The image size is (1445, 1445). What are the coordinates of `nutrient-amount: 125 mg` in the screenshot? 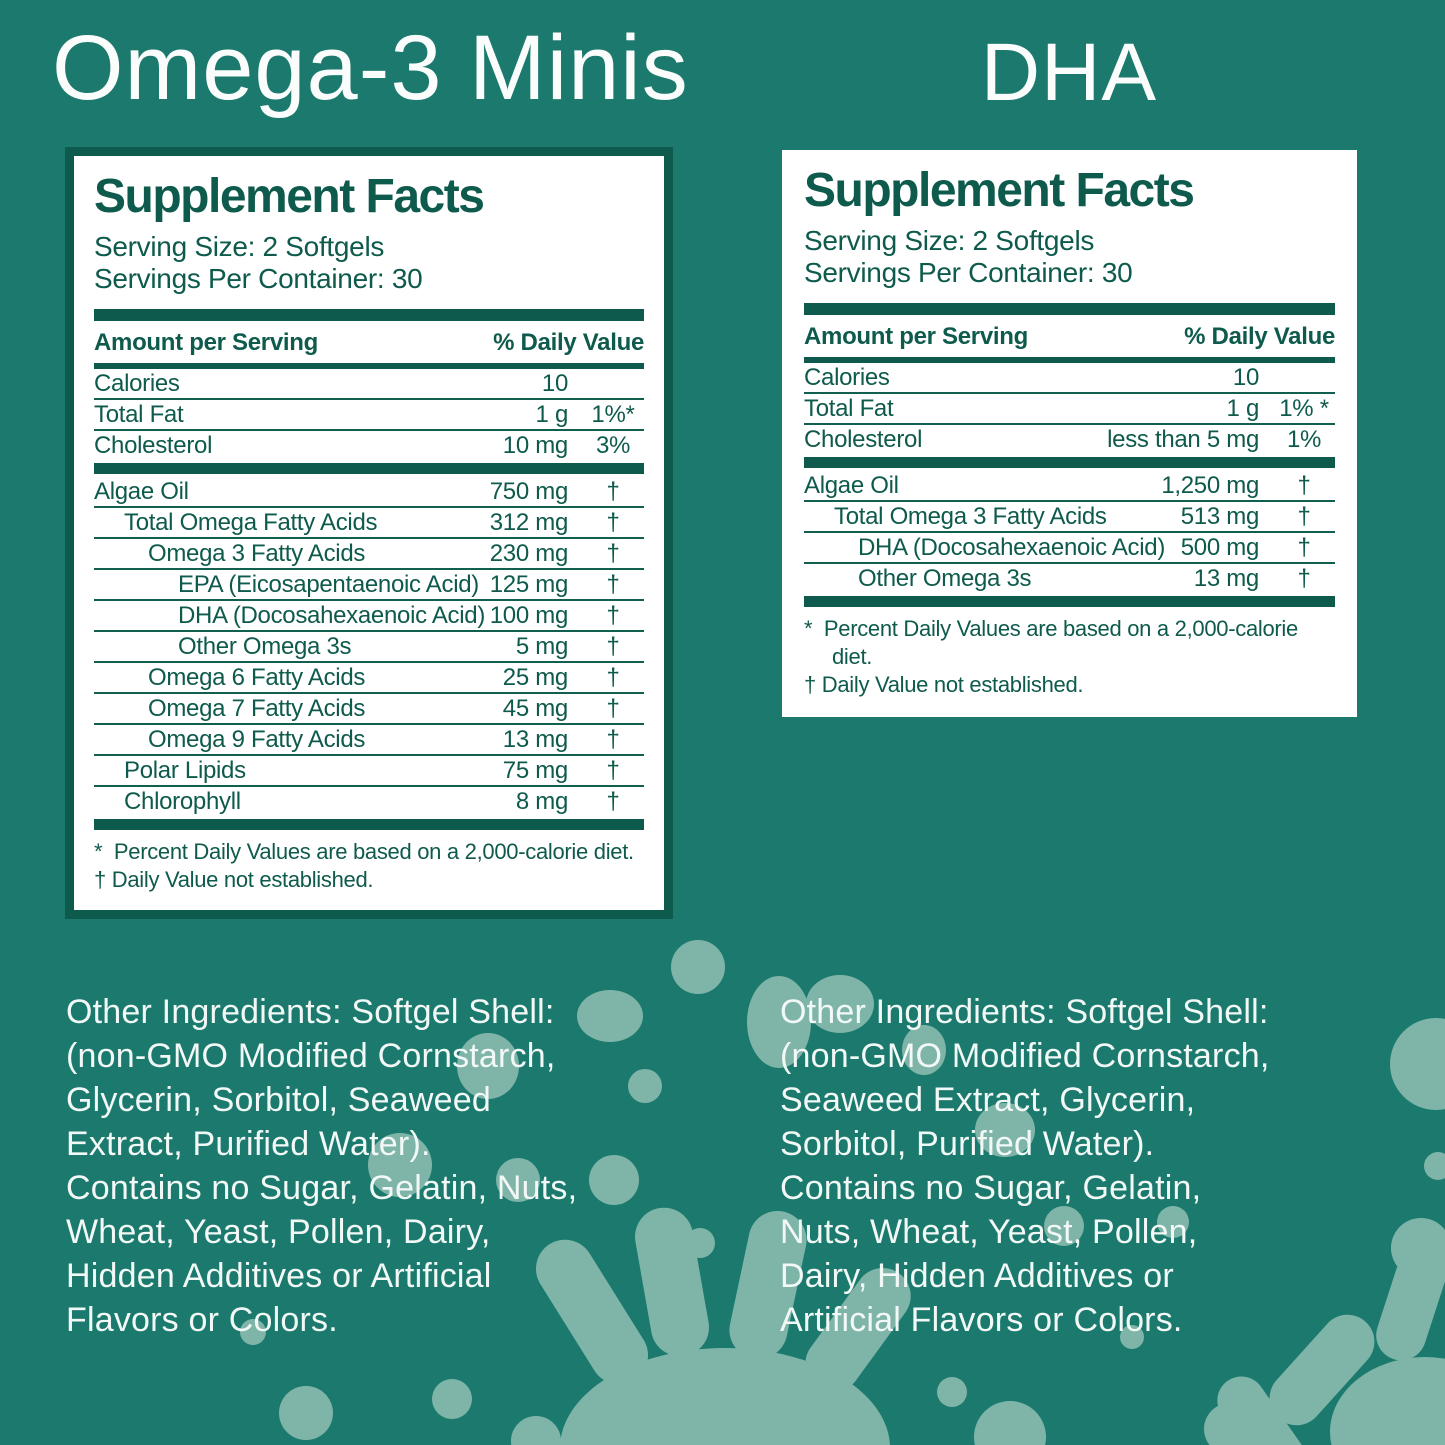 It's located at (529, 584).